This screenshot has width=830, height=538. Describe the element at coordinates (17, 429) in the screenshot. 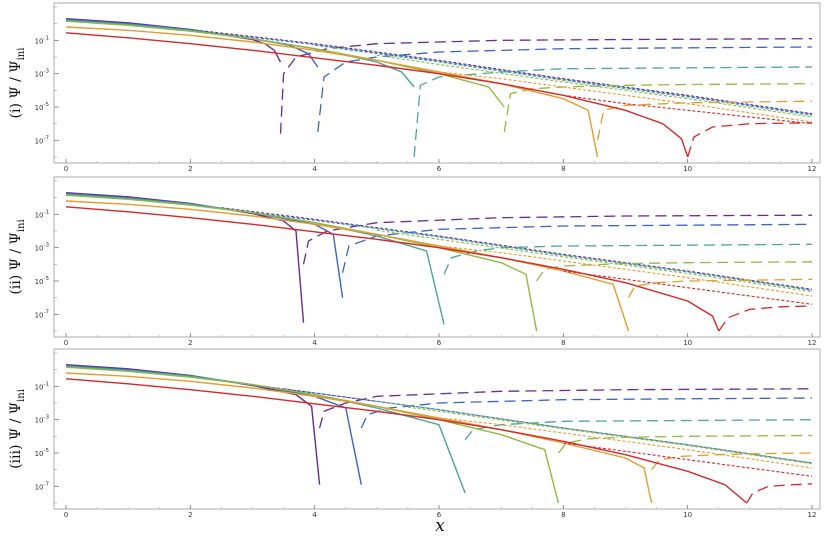

I see `y-axis-label: (iii) Ψ / Ψini` at that location.